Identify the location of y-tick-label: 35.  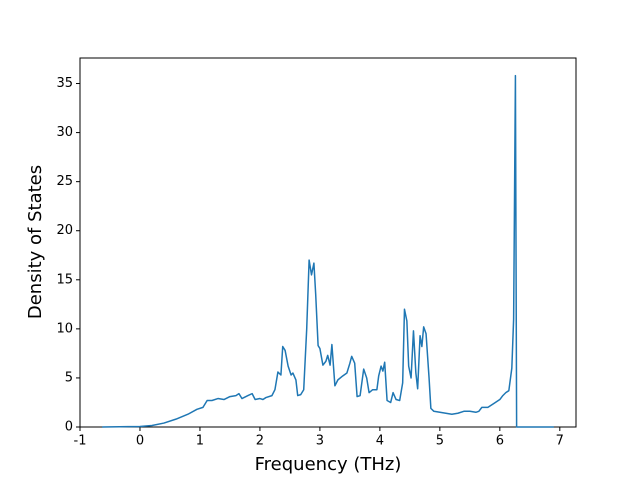
(64, 83).